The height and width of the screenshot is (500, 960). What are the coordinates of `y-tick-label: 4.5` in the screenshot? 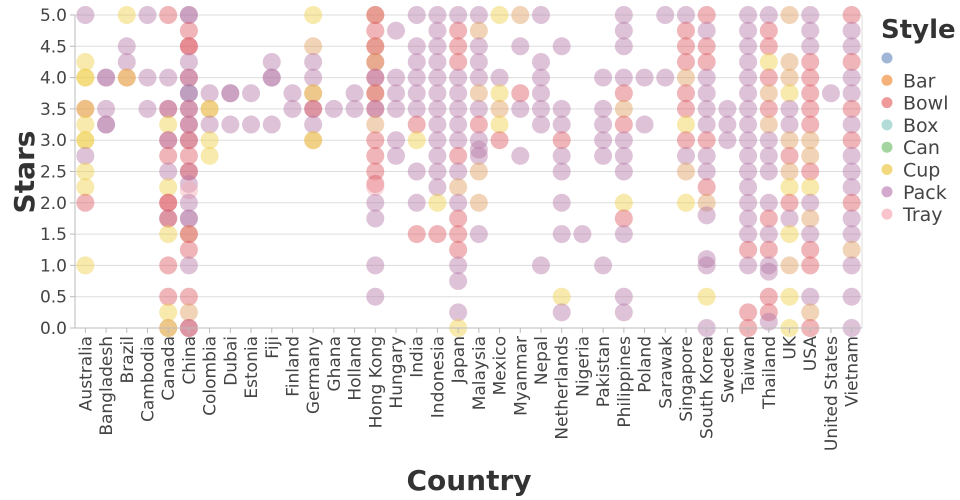 It's located at (53, 47).